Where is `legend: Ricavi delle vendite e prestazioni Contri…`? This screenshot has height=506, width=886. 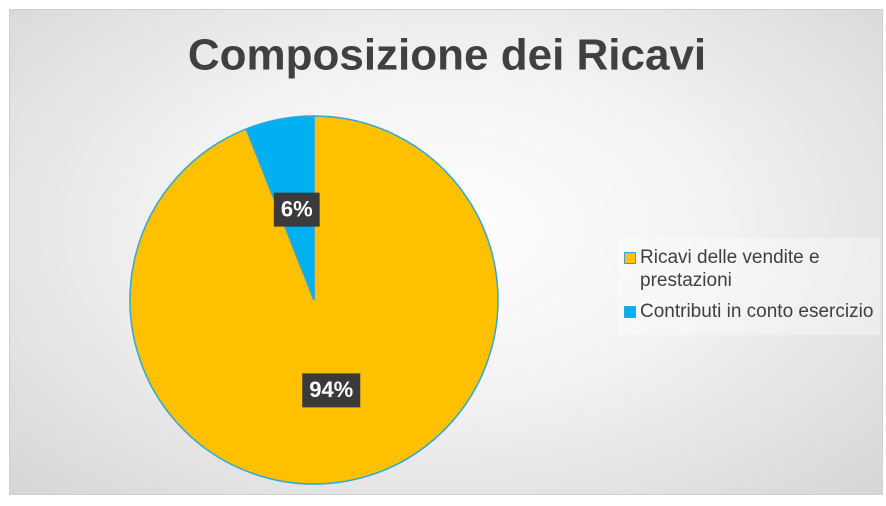
legend: Ricavi delle vendite e prestazioni Contri… is located at coordinates (749, 286).